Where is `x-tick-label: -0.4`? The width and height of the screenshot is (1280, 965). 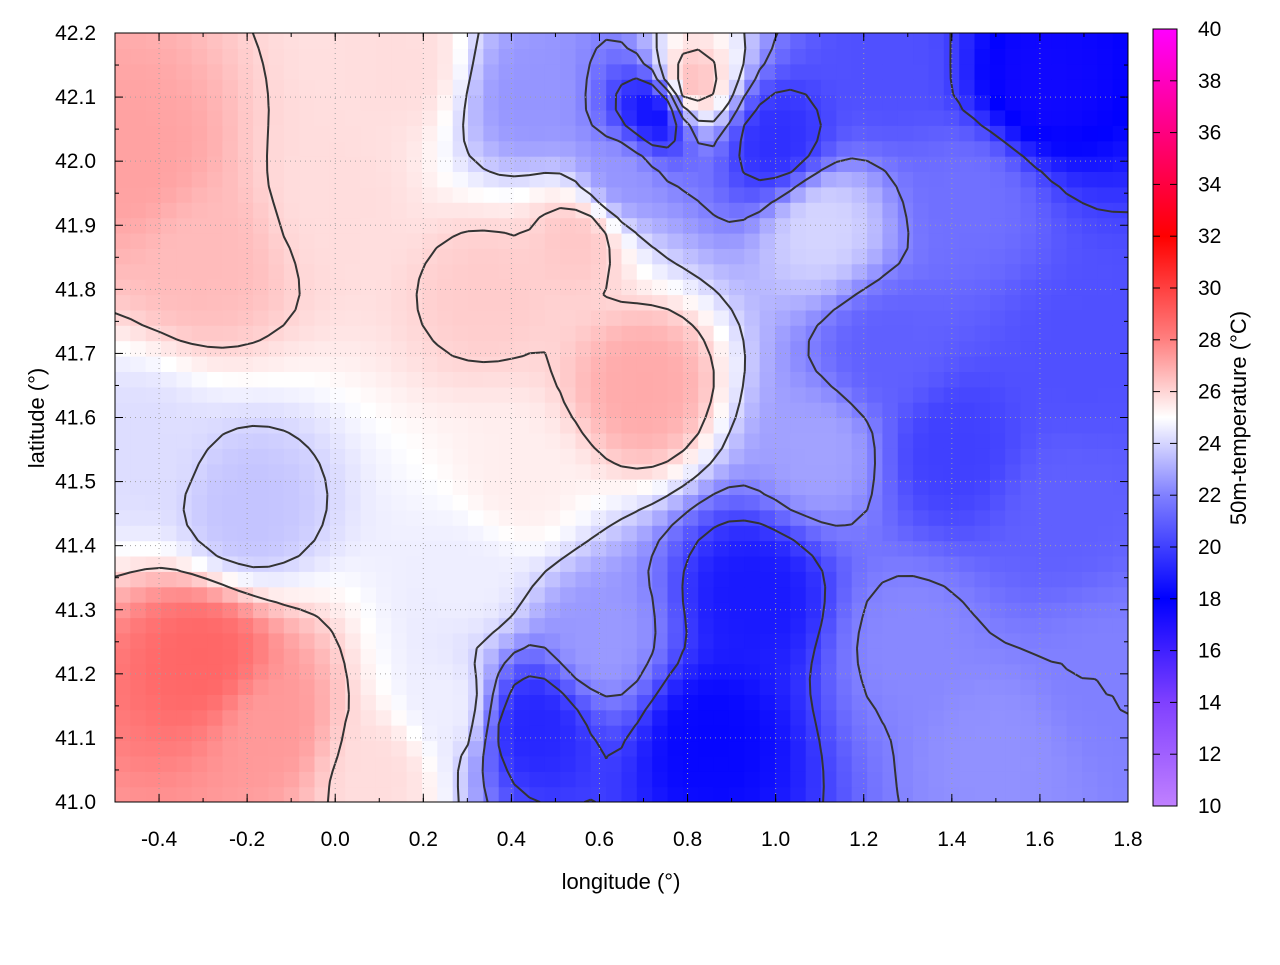 x-tick-label: -0.4 is located at coordinates (159, 839).